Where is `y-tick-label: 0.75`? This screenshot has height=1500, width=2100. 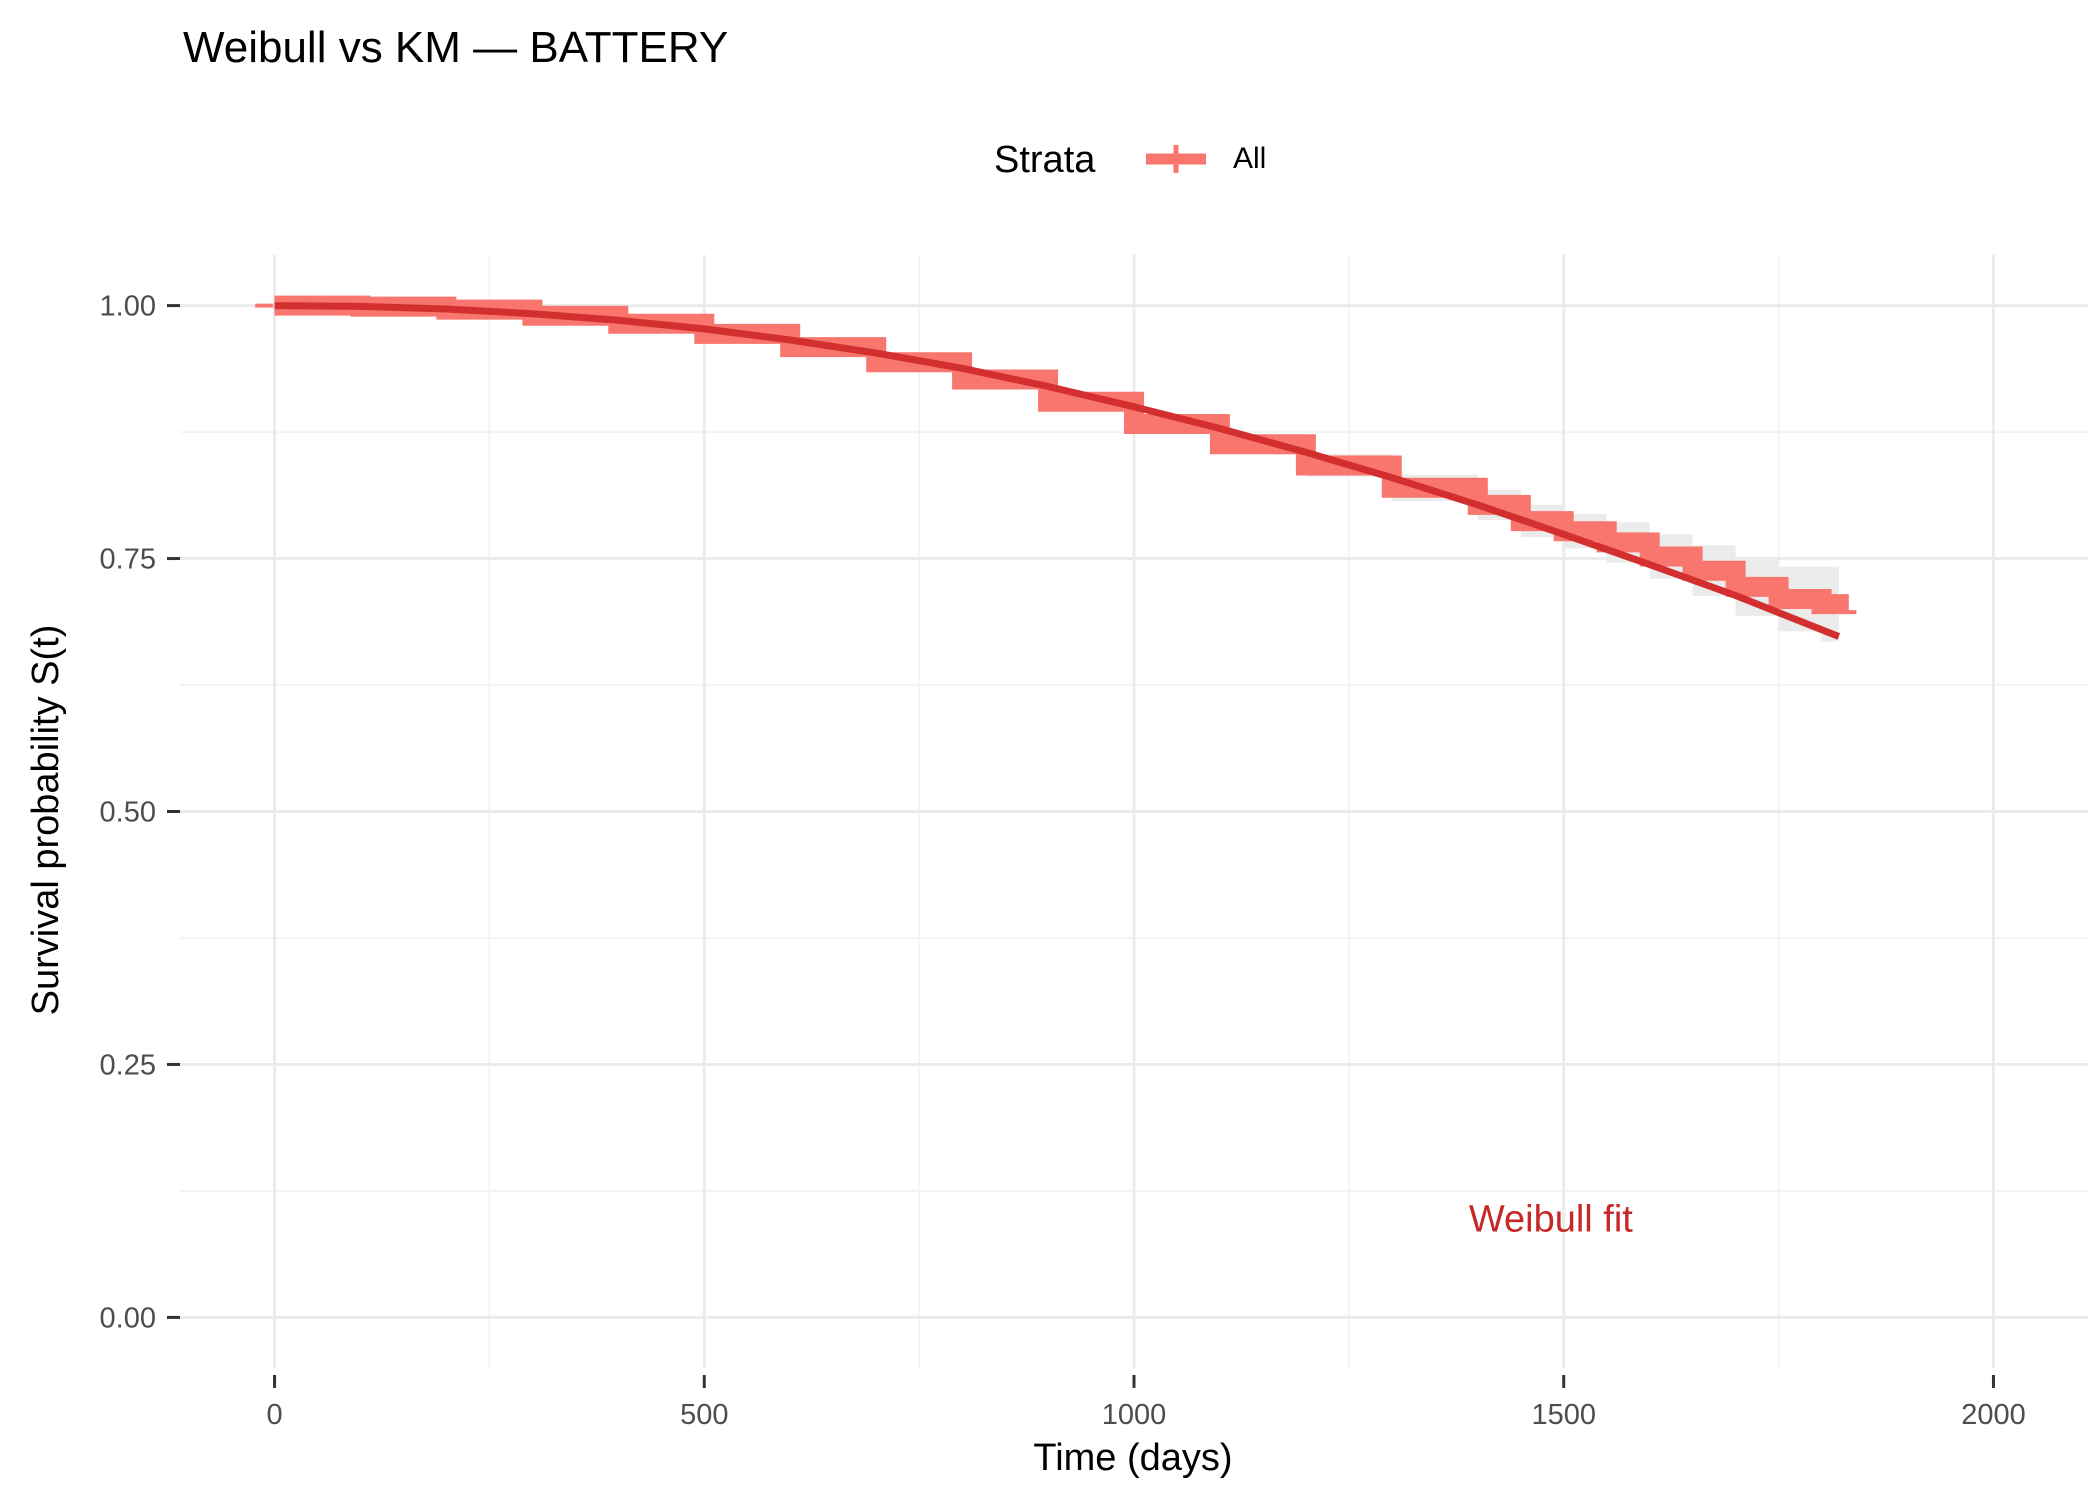 y-tick-label: 0.75 is located at coordinates (128, 560).